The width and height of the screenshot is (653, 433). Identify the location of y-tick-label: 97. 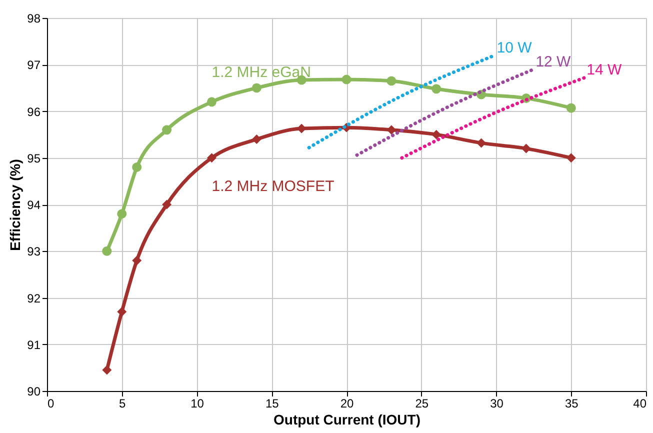
(34, 65).